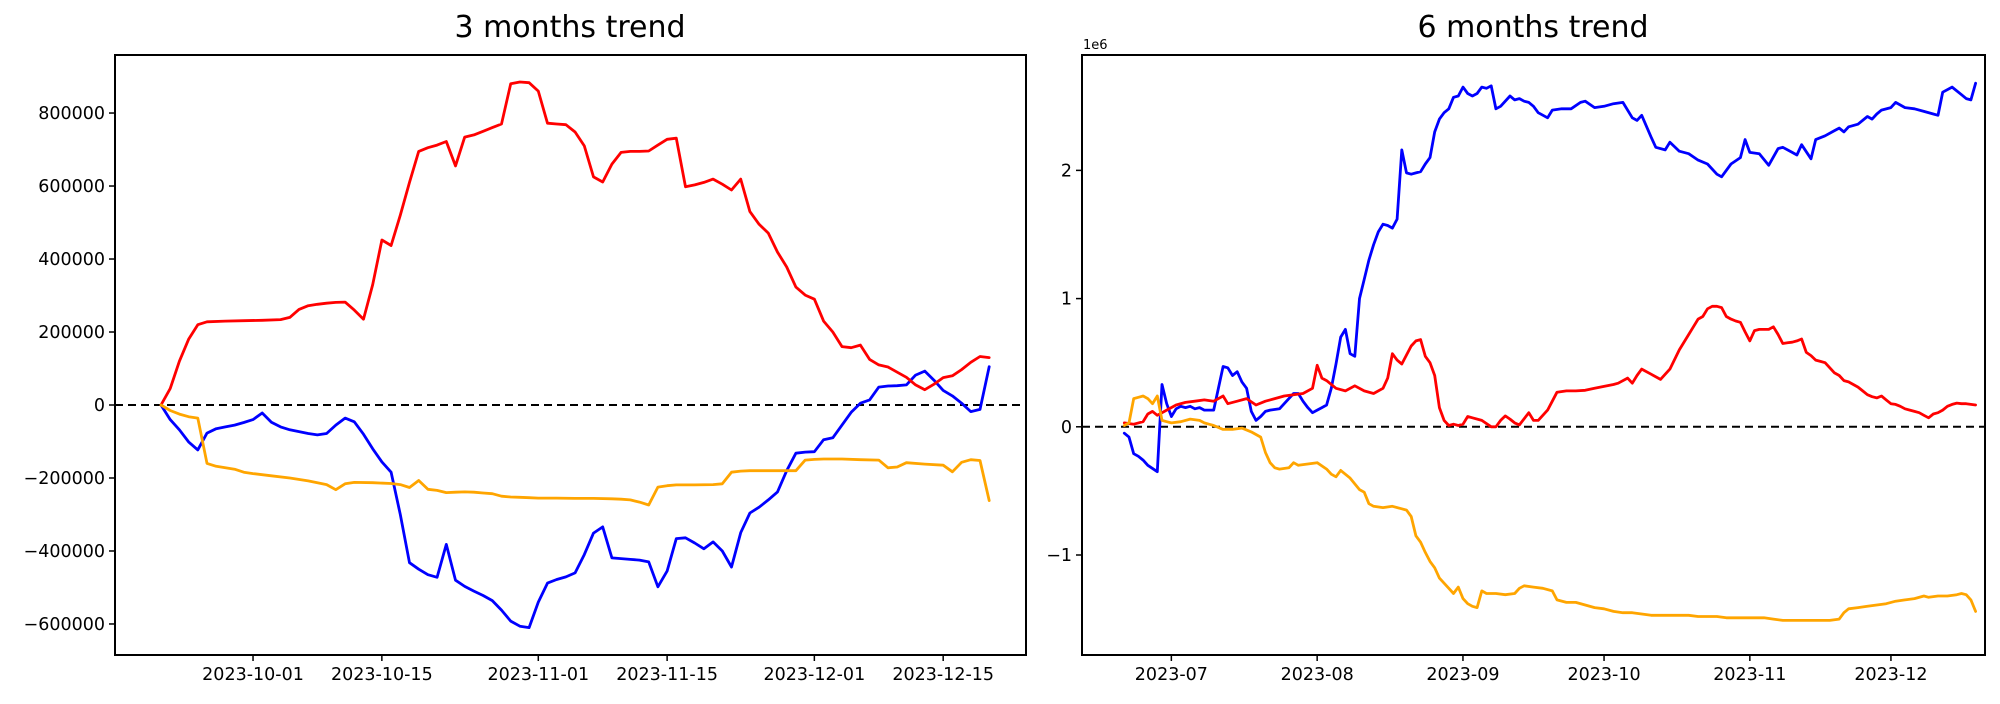 This screenshot has height=704, width=2000. What do you see at coordinates (815, 675) in the screenshot?
I see `x-axis-tick-label: 2023-12-01` at bounding box center [815, 675].